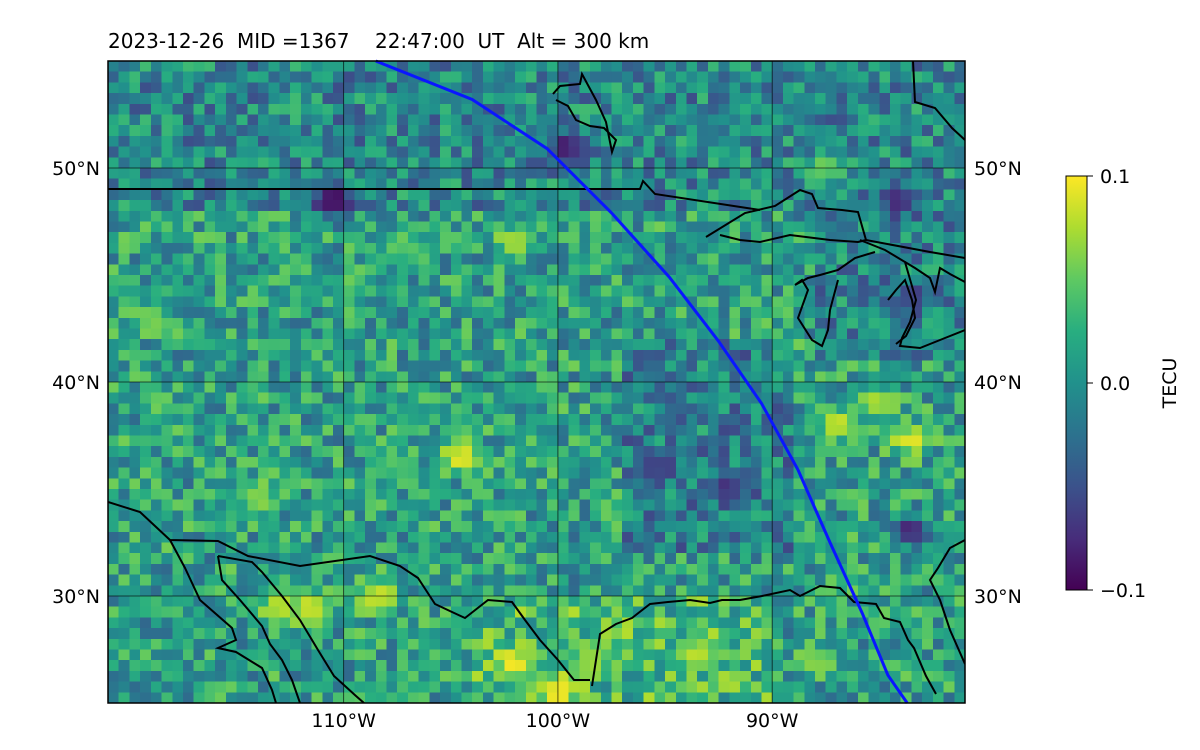  Describe the element at coordinates (439, 41) in the screenshot. I see `title-time: 22:47:00 UT` at that location.